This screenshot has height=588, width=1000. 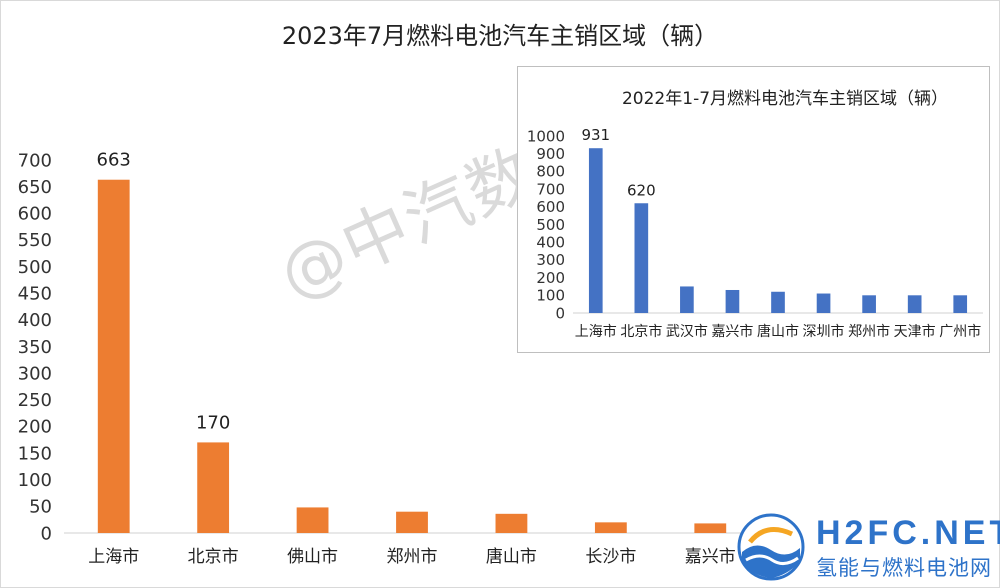 I want to click on x-tick-label: 深圳市, so click(x=824, y=331).